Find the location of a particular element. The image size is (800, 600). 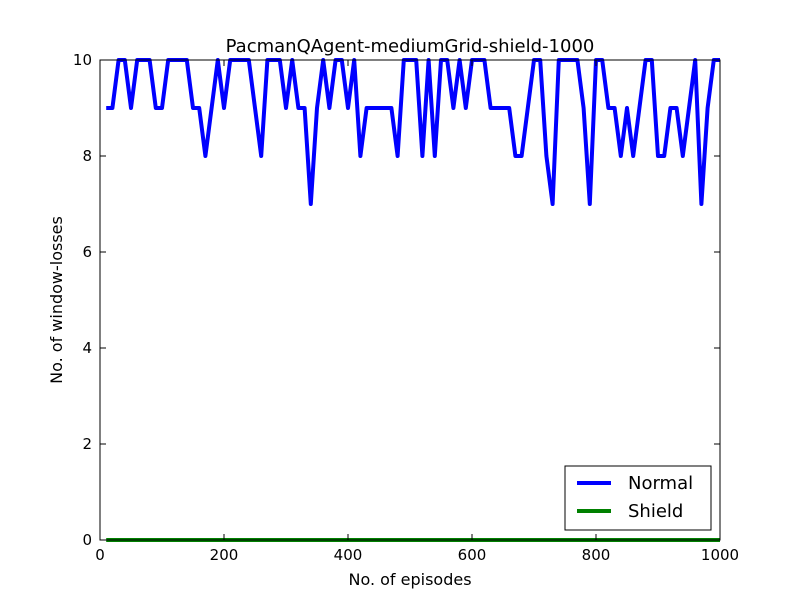

y-tick-label: 10 is located at coordinates (82, 60).